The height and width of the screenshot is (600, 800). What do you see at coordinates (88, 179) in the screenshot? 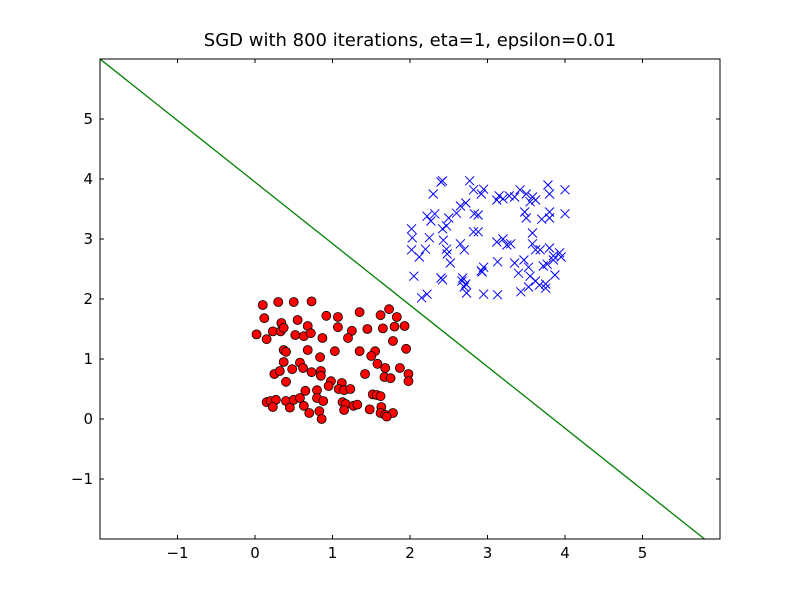
I see `y-tick-label: 4` at bounding box center [88, 179].